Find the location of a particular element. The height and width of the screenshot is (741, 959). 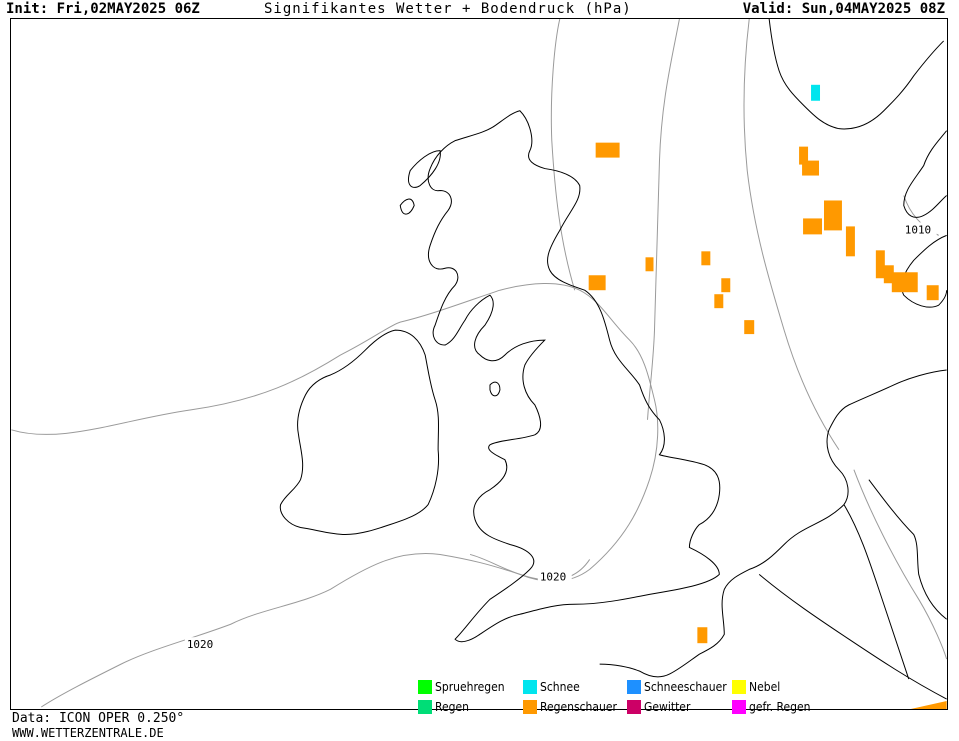

legend-label: Regenschauer is located at coordinates (578, 707).